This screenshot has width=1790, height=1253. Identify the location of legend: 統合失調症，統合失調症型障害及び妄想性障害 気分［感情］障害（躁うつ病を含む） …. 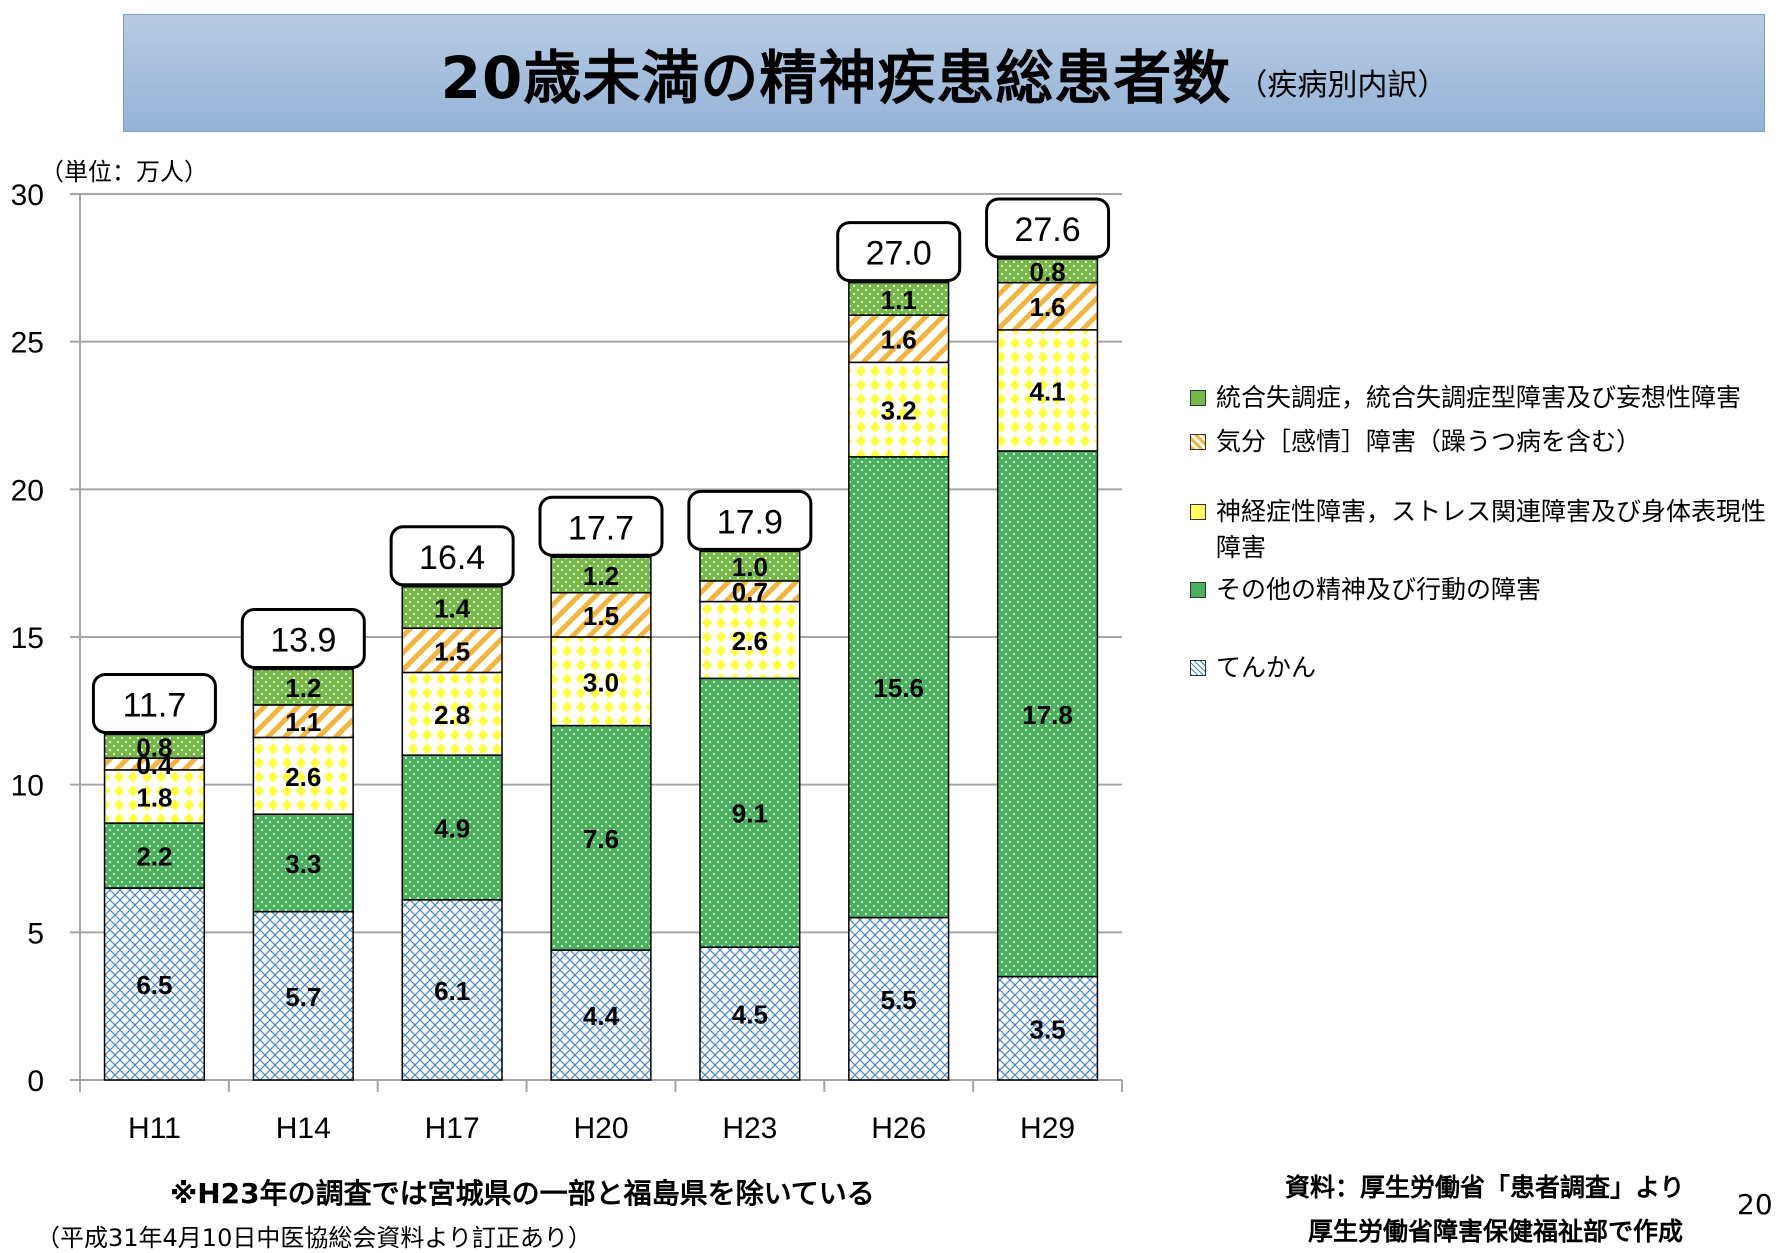
(1485, 533).